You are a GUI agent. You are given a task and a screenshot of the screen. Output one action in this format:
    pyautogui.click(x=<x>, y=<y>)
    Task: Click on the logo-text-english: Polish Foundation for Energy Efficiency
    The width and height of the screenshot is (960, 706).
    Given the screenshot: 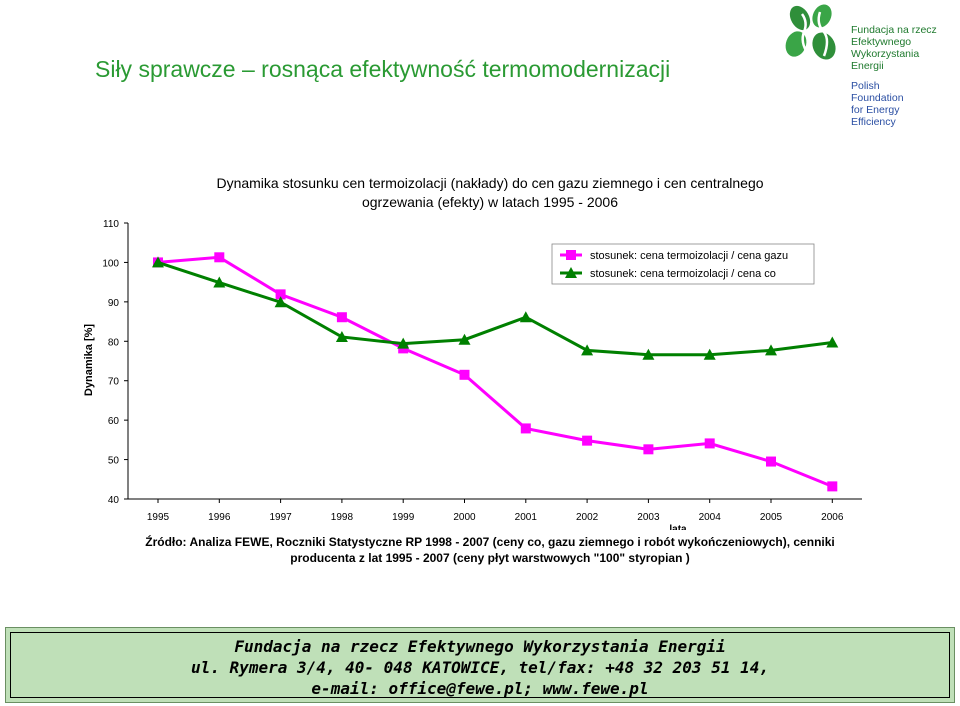 What is the action you would take?
    pyautogui.click(x=877, y=104)
    